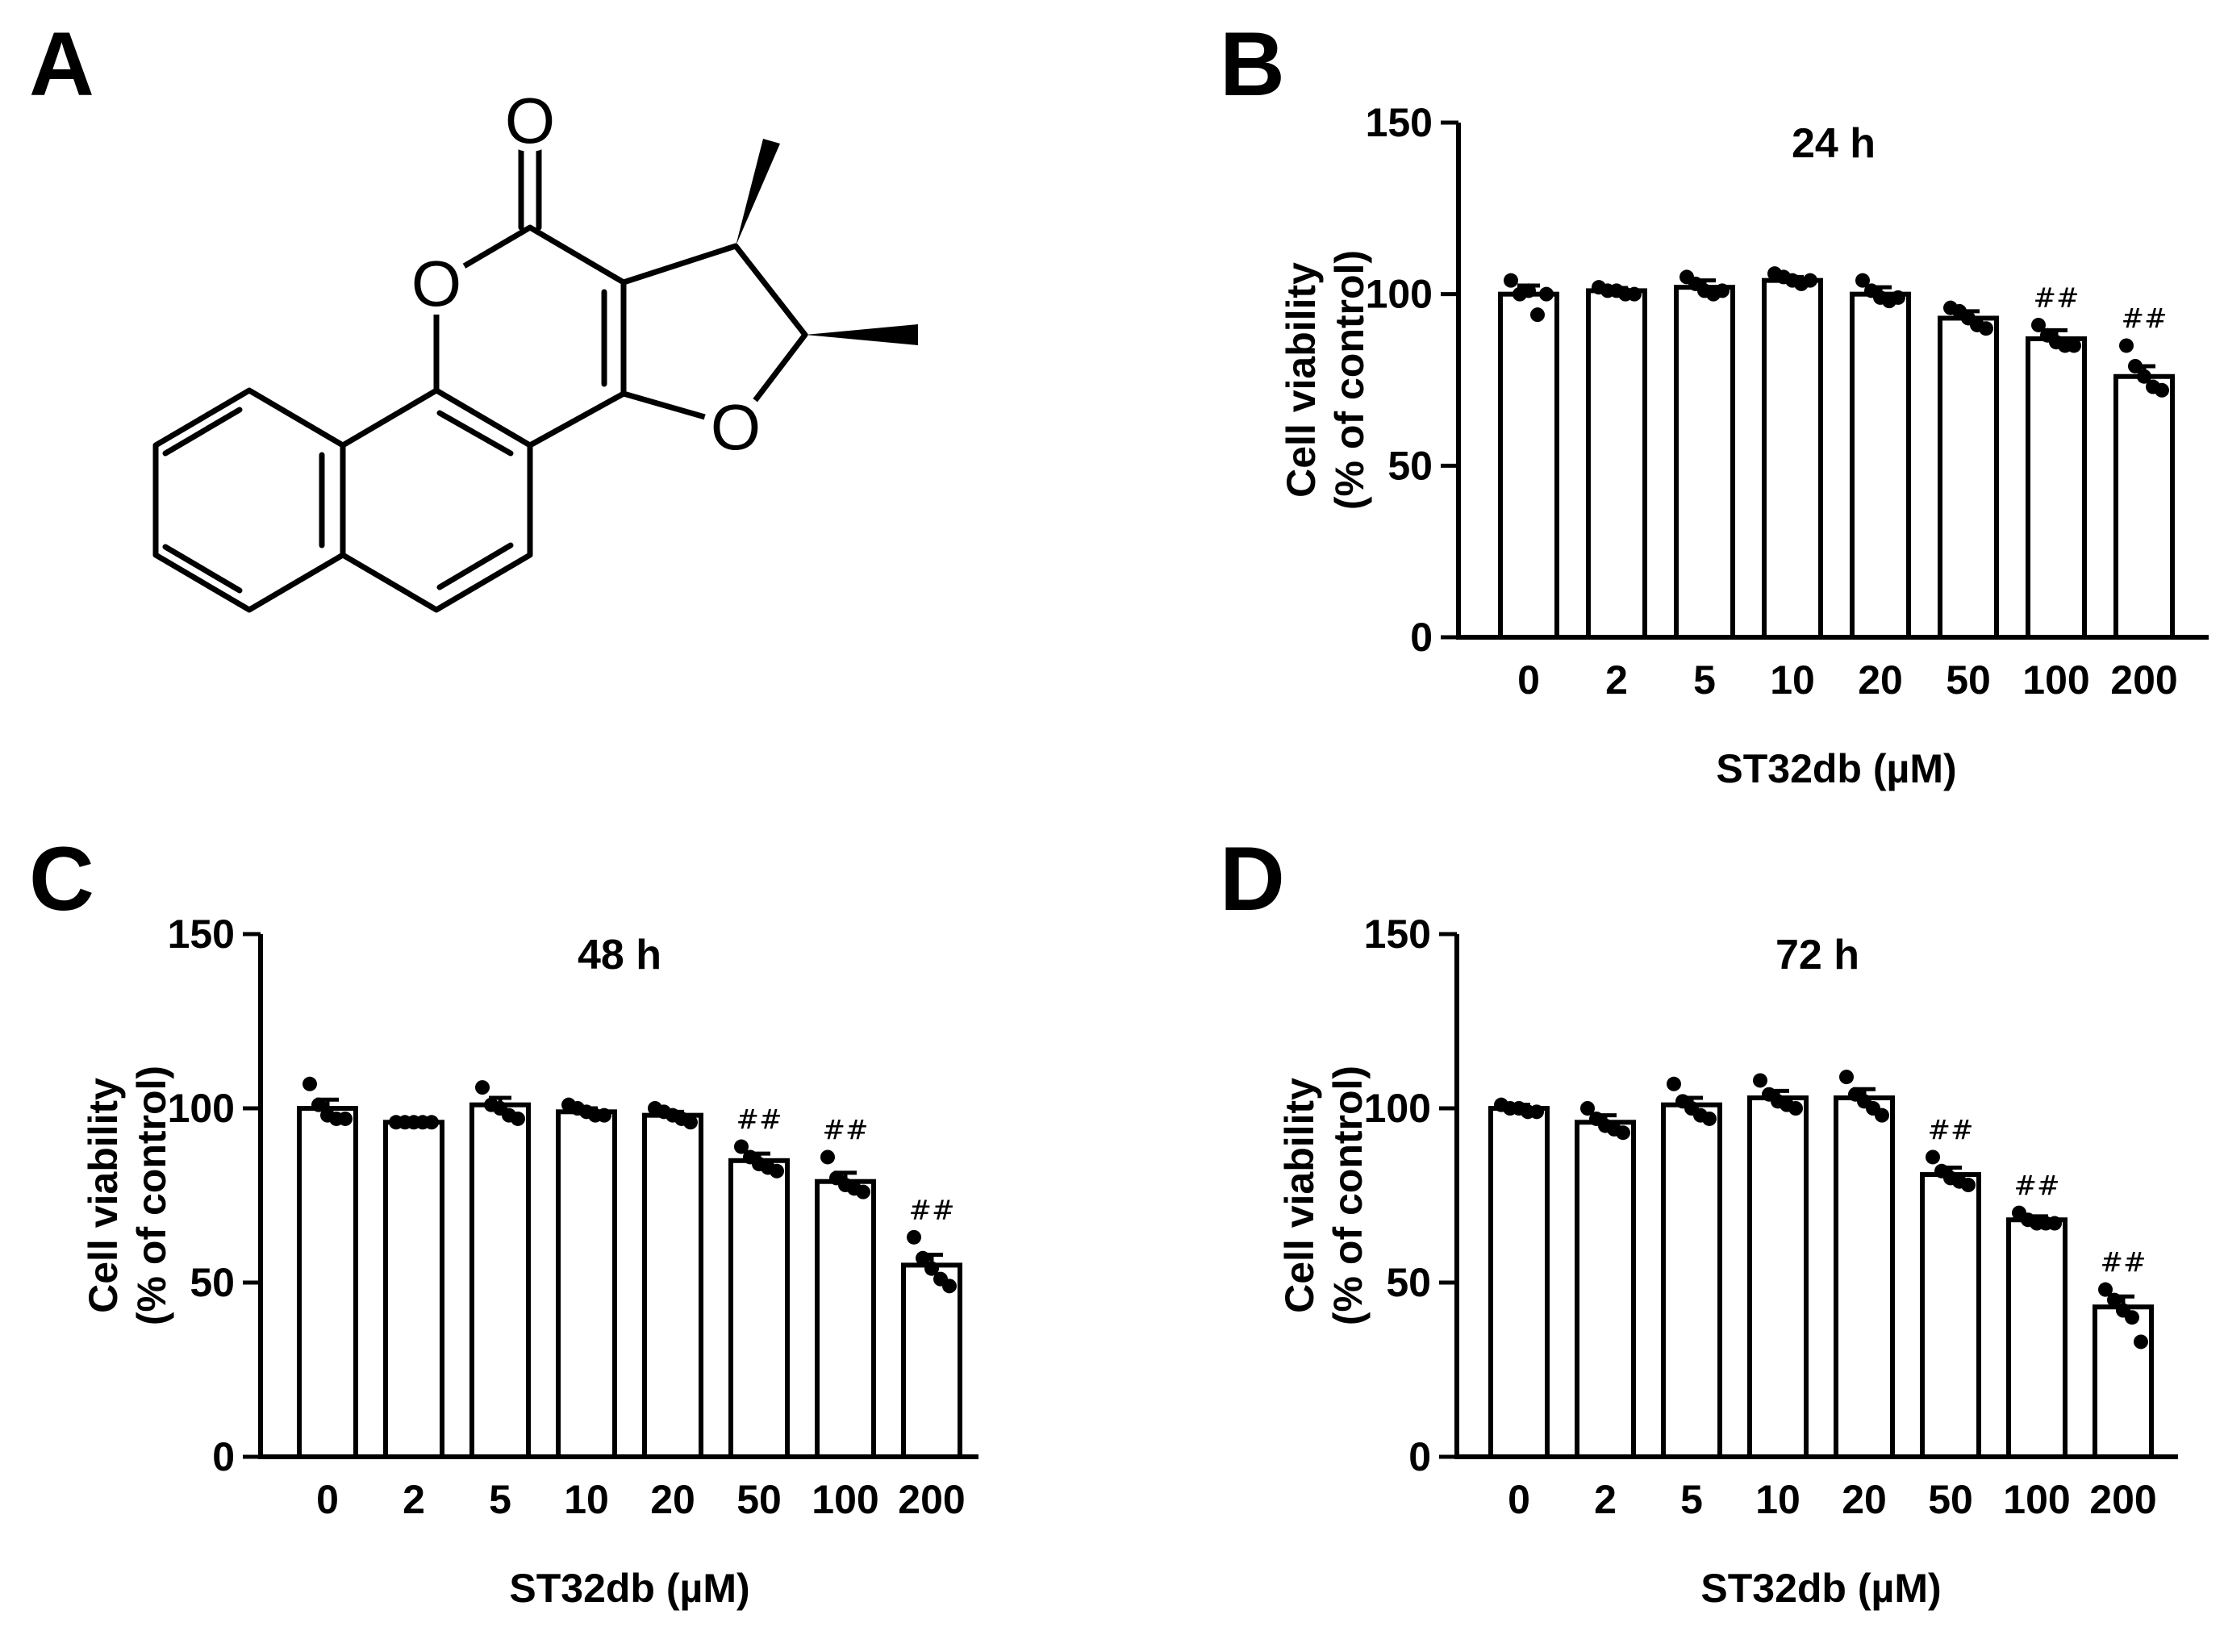  What do you see at coordinates (1817, 955) in the screenshot?
I see `chart-title: 72 h` at bounding box center [1817, 955].